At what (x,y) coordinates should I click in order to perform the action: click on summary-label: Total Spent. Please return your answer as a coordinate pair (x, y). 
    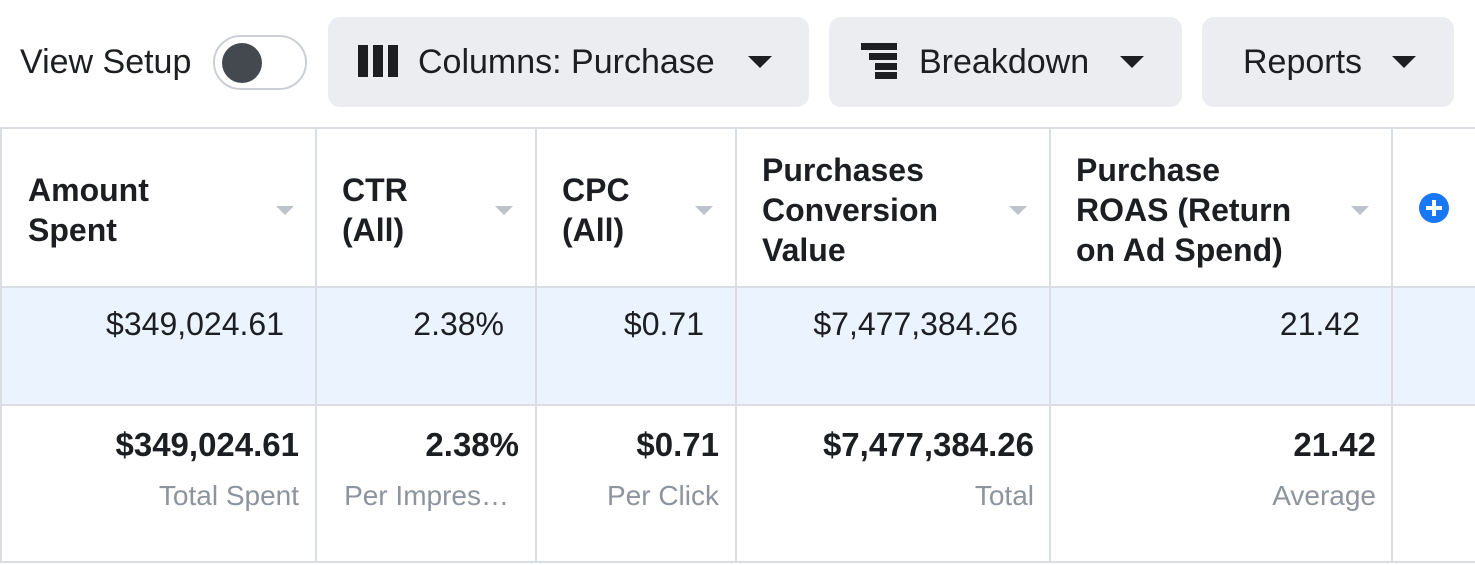
    Looking at the image, I should click on (228, 495).